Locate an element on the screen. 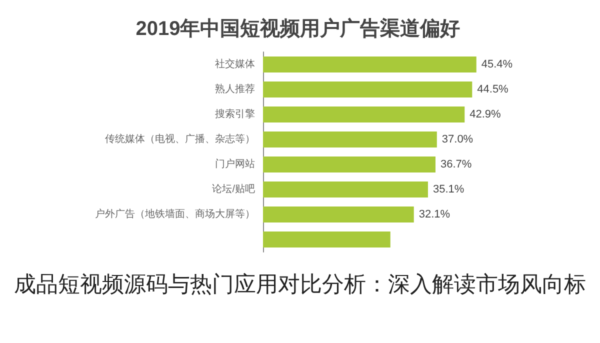 The height and width of the screenshot is (343, 600). data-label: 32.1% is located at coordinates (434, 214).